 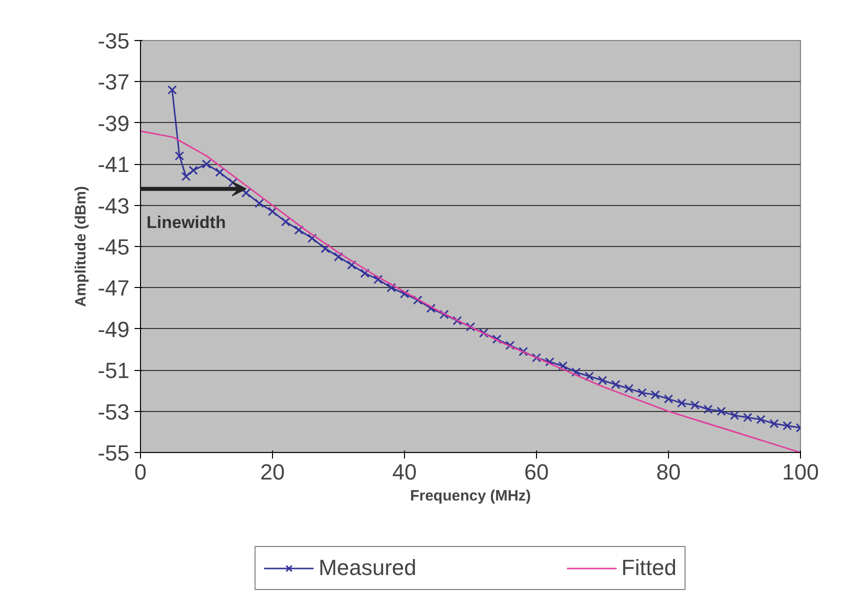 What do you see at coordinates (186, 222) in the screenshot?
I see `annotation: Linewidth` at bounding box center [186, 222].